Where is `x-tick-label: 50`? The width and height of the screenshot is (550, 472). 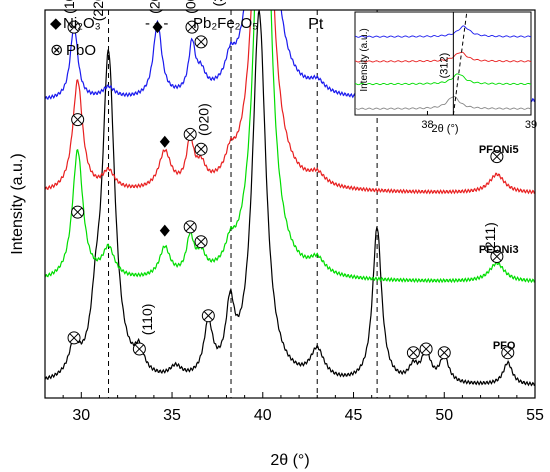
x-tick-label: 50 is located at coordinates (444, 415).